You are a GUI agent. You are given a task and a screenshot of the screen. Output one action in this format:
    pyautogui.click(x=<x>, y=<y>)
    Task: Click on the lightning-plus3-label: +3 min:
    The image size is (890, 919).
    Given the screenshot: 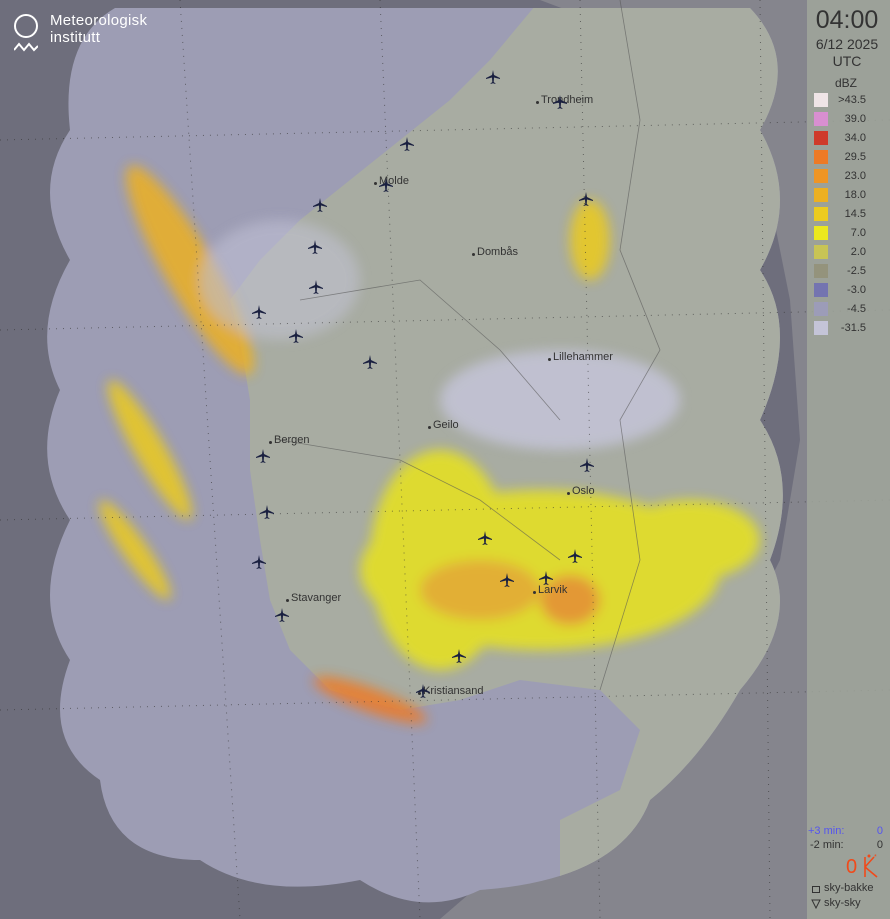 What is the action you would take?
    pyautogui.click(x=826, y=831)
    